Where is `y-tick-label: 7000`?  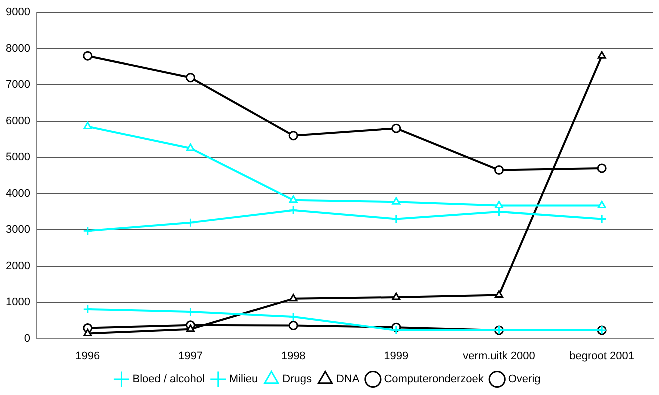 y-tick-label: 7000 is located at coordinates (18, 85).